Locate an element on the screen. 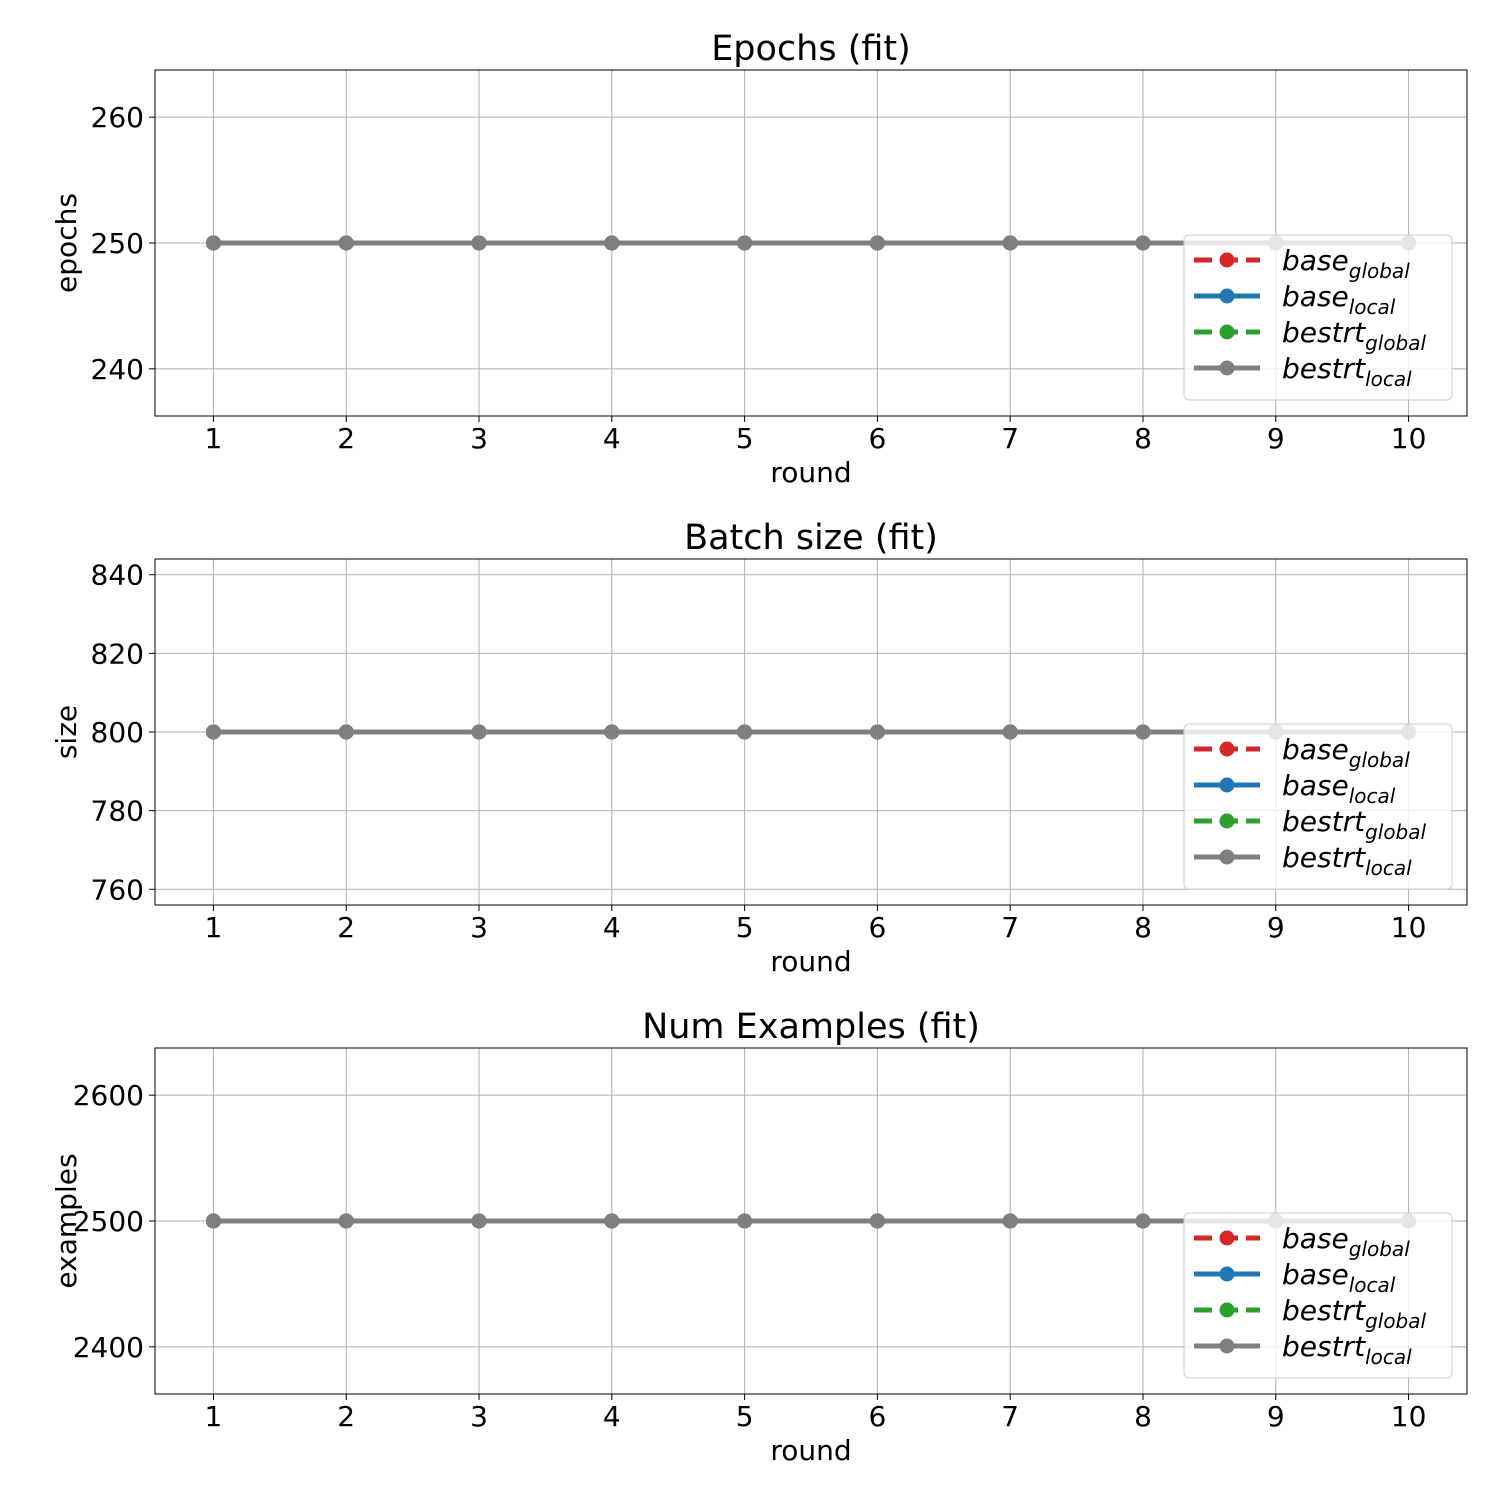 The width and height of the screenshot is (1500, 1500). legend-frame is located at coordinates (1318, 1295).